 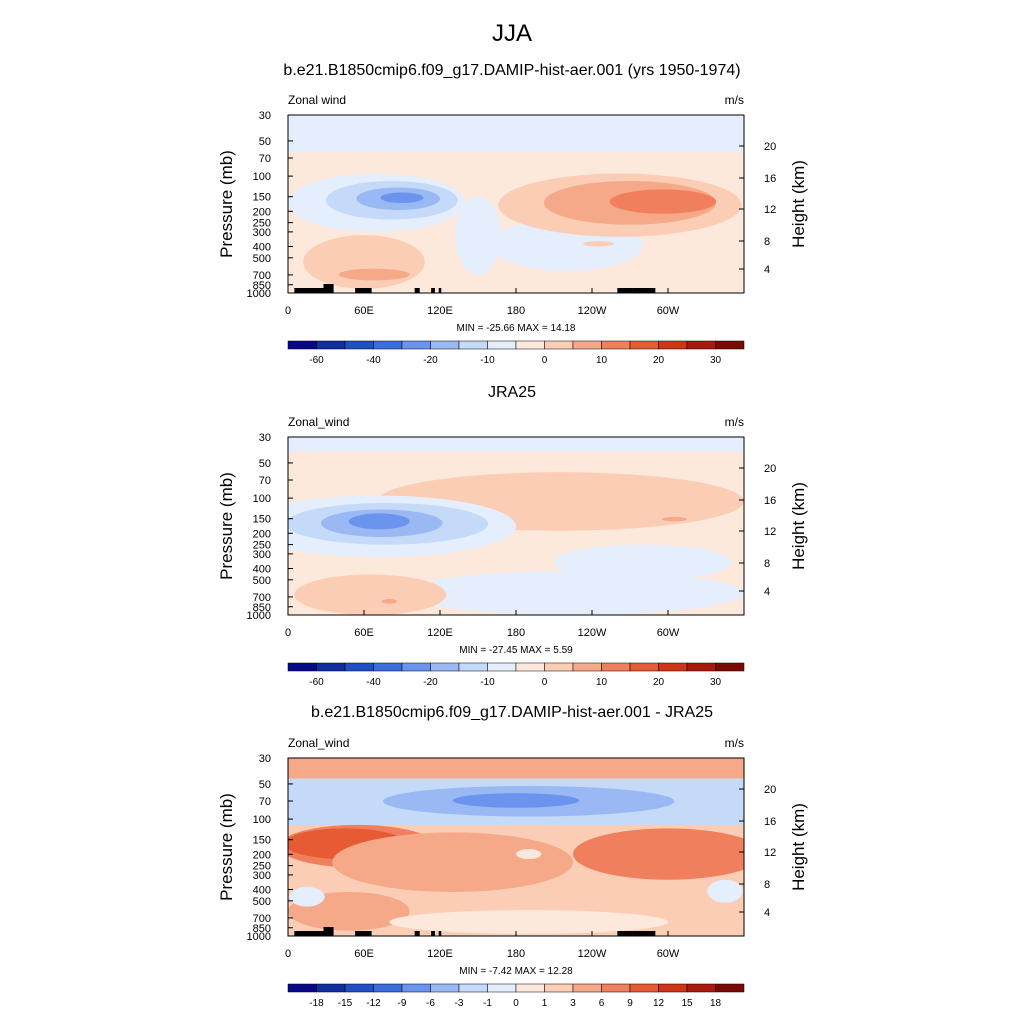 I want to click on y2-tick-label: 8, so click(x=767, y=242).